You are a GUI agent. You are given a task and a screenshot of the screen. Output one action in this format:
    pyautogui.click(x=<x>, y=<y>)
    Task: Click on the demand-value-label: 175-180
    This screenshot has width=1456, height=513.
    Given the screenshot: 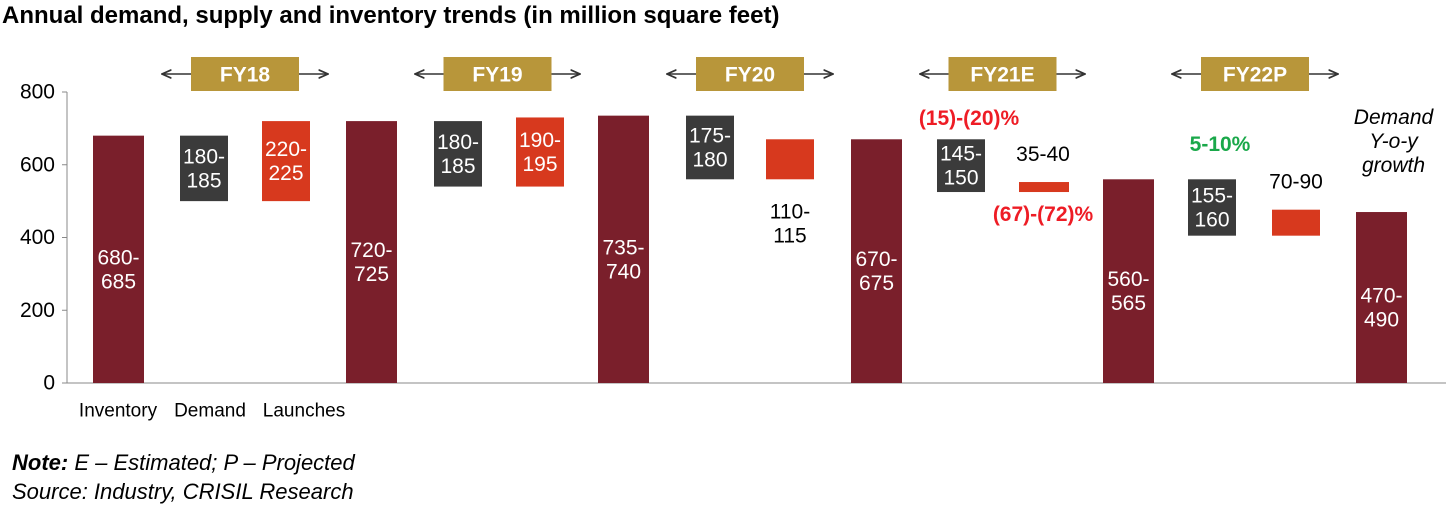 What is the action you would take?
    pyautogui.click(x=710, y=147)
    